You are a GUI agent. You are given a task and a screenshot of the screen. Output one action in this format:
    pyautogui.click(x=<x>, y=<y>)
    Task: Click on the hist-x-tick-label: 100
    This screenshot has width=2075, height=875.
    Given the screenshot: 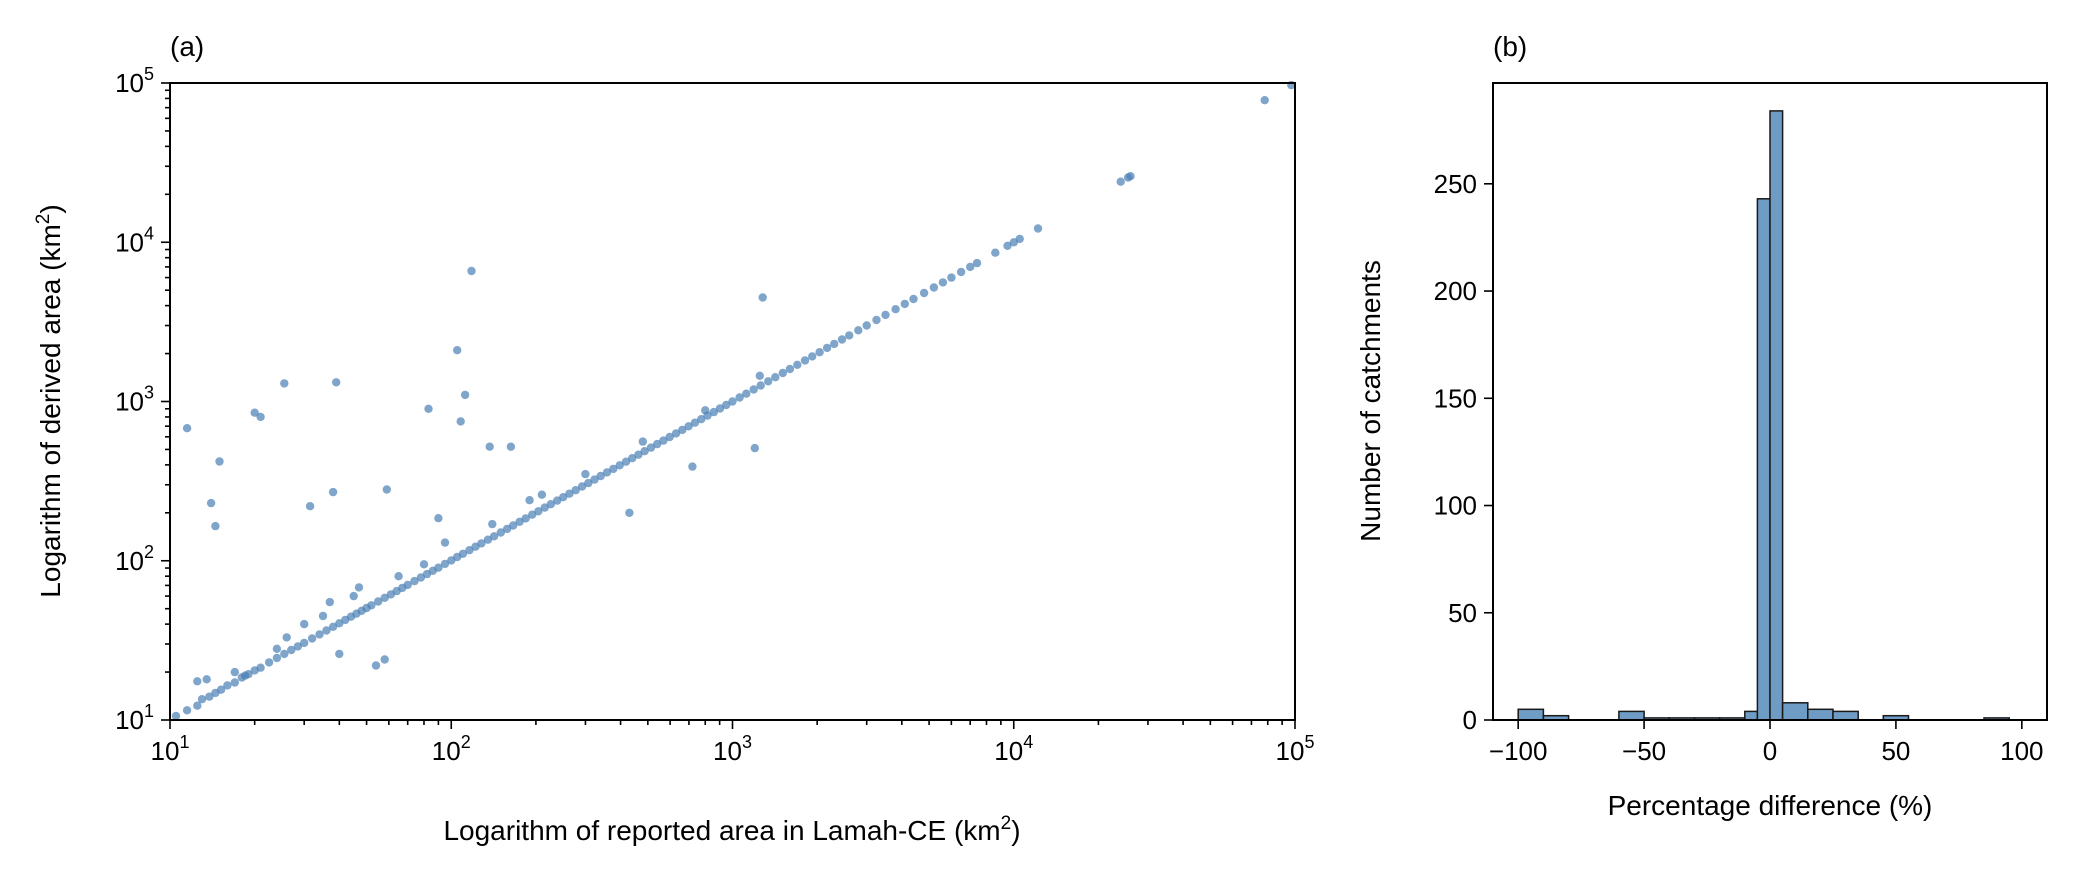 What is the action you would take?
    pyautogui.click(x=2021, y=751)
    